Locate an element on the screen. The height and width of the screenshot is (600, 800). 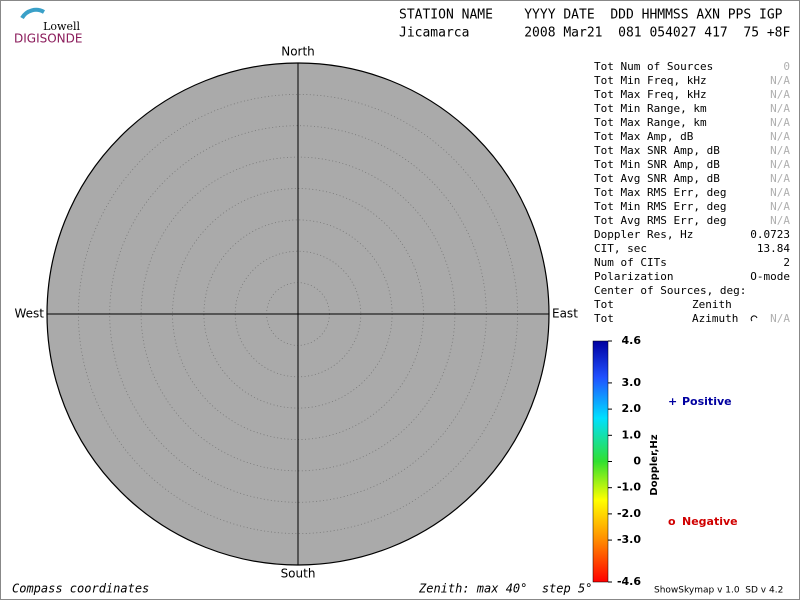
stat-label: Tot Num of Sources is located at coordinates (653, 66).